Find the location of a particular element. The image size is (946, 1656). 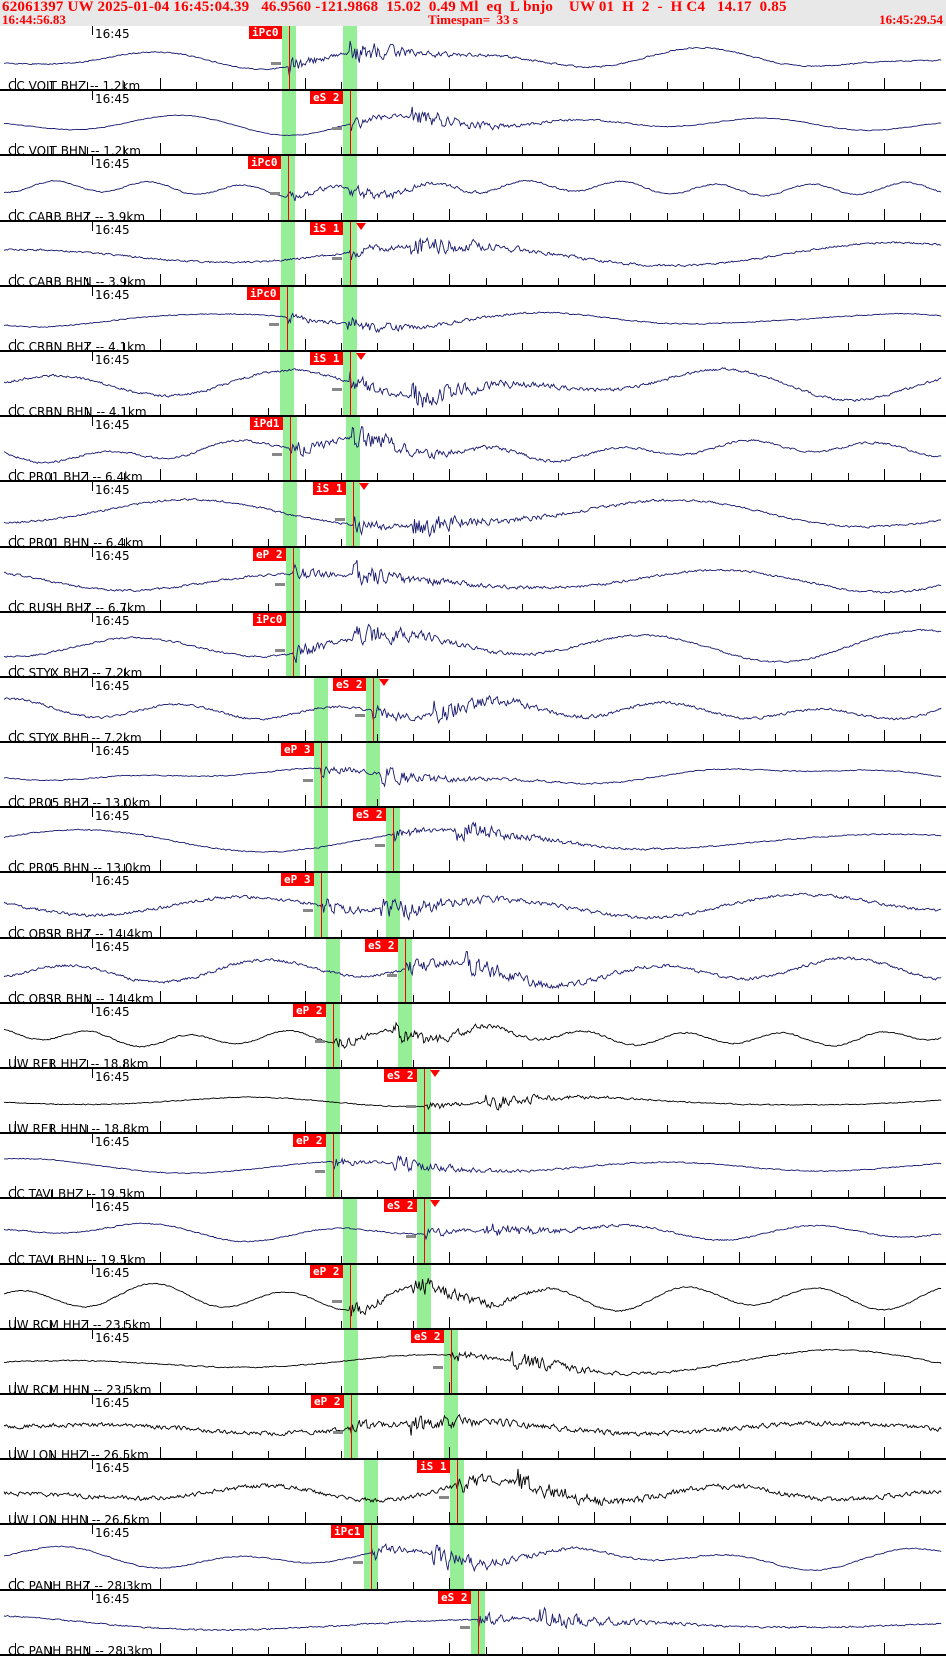

time-axis-label: 16:45 is located at coordinates (112, 1272).